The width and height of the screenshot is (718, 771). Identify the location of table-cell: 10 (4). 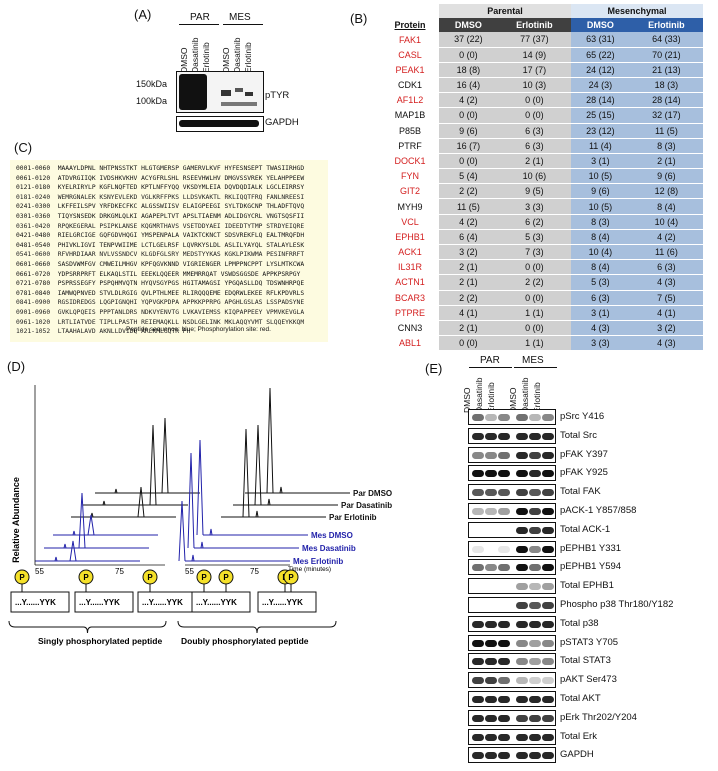
(600, 252).